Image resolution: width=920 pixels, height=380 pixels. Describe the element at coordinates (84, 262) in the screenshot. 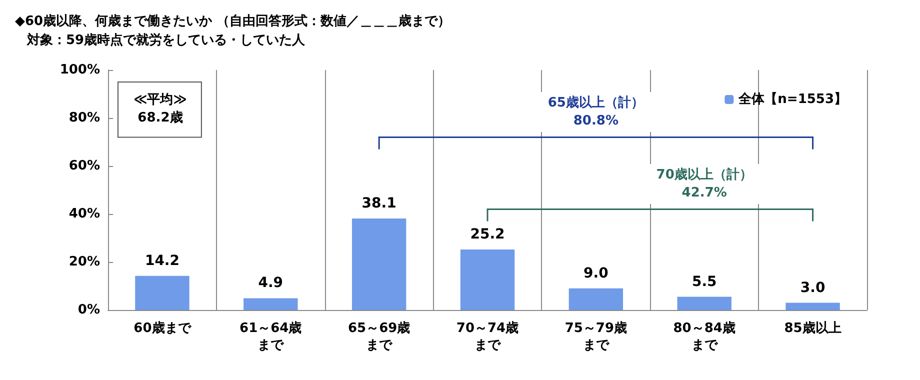

I see `y-tick-label: 20%` at that location.